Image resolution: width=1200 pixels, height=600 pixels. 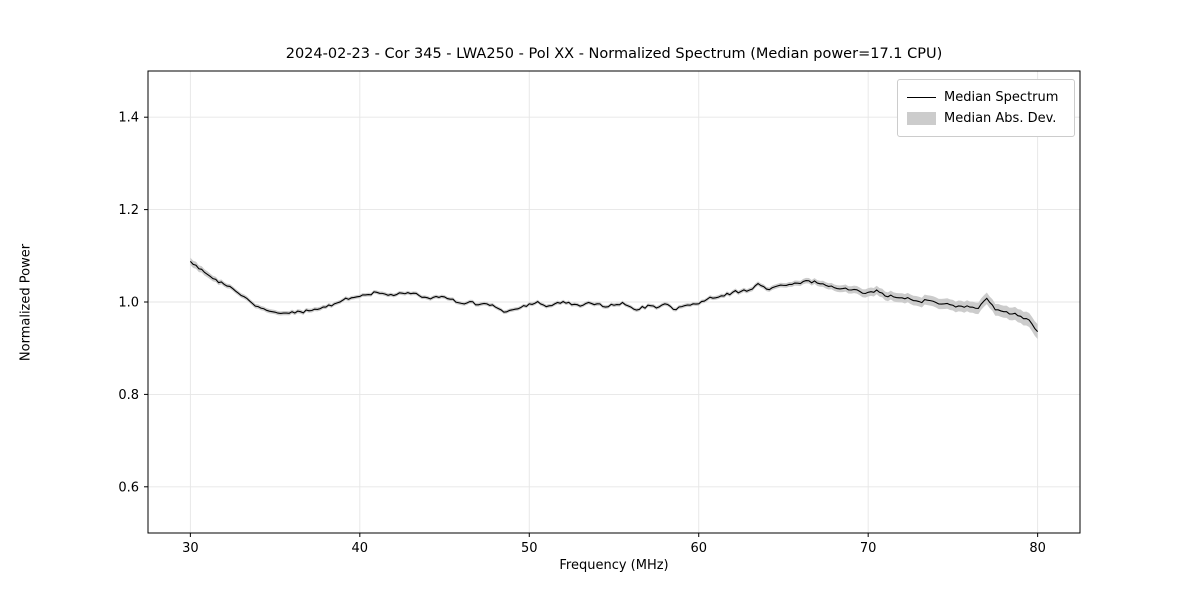 What do you see at coordinates (1000, 118) in the screenshot?
I see `legend-label: Median Abs. Dev.` at bounding box center [1000, 118].